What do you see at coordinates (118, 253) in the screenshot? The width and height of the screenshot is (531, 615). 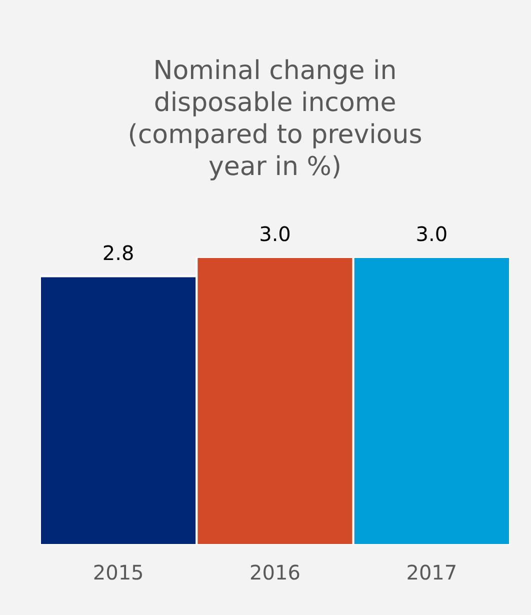 I see `data-label: 2.8` at bounding box center [118, 253].